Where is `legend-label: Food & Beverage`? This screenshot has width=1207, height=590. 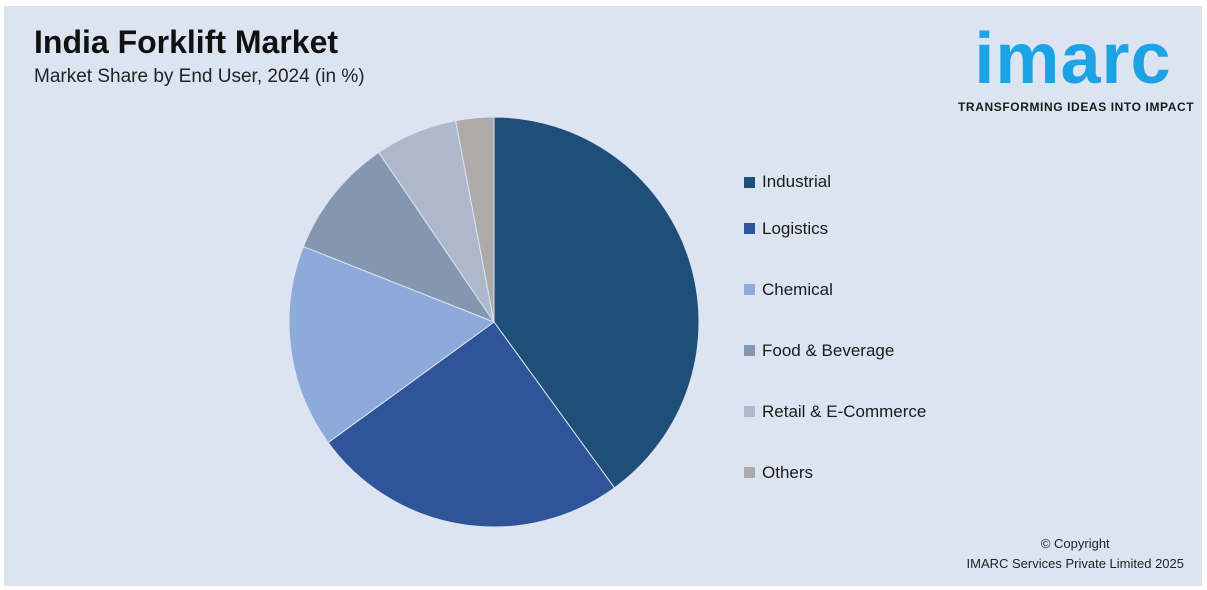
legend-label: Food & Beverage is located at coordinates (828, 350).